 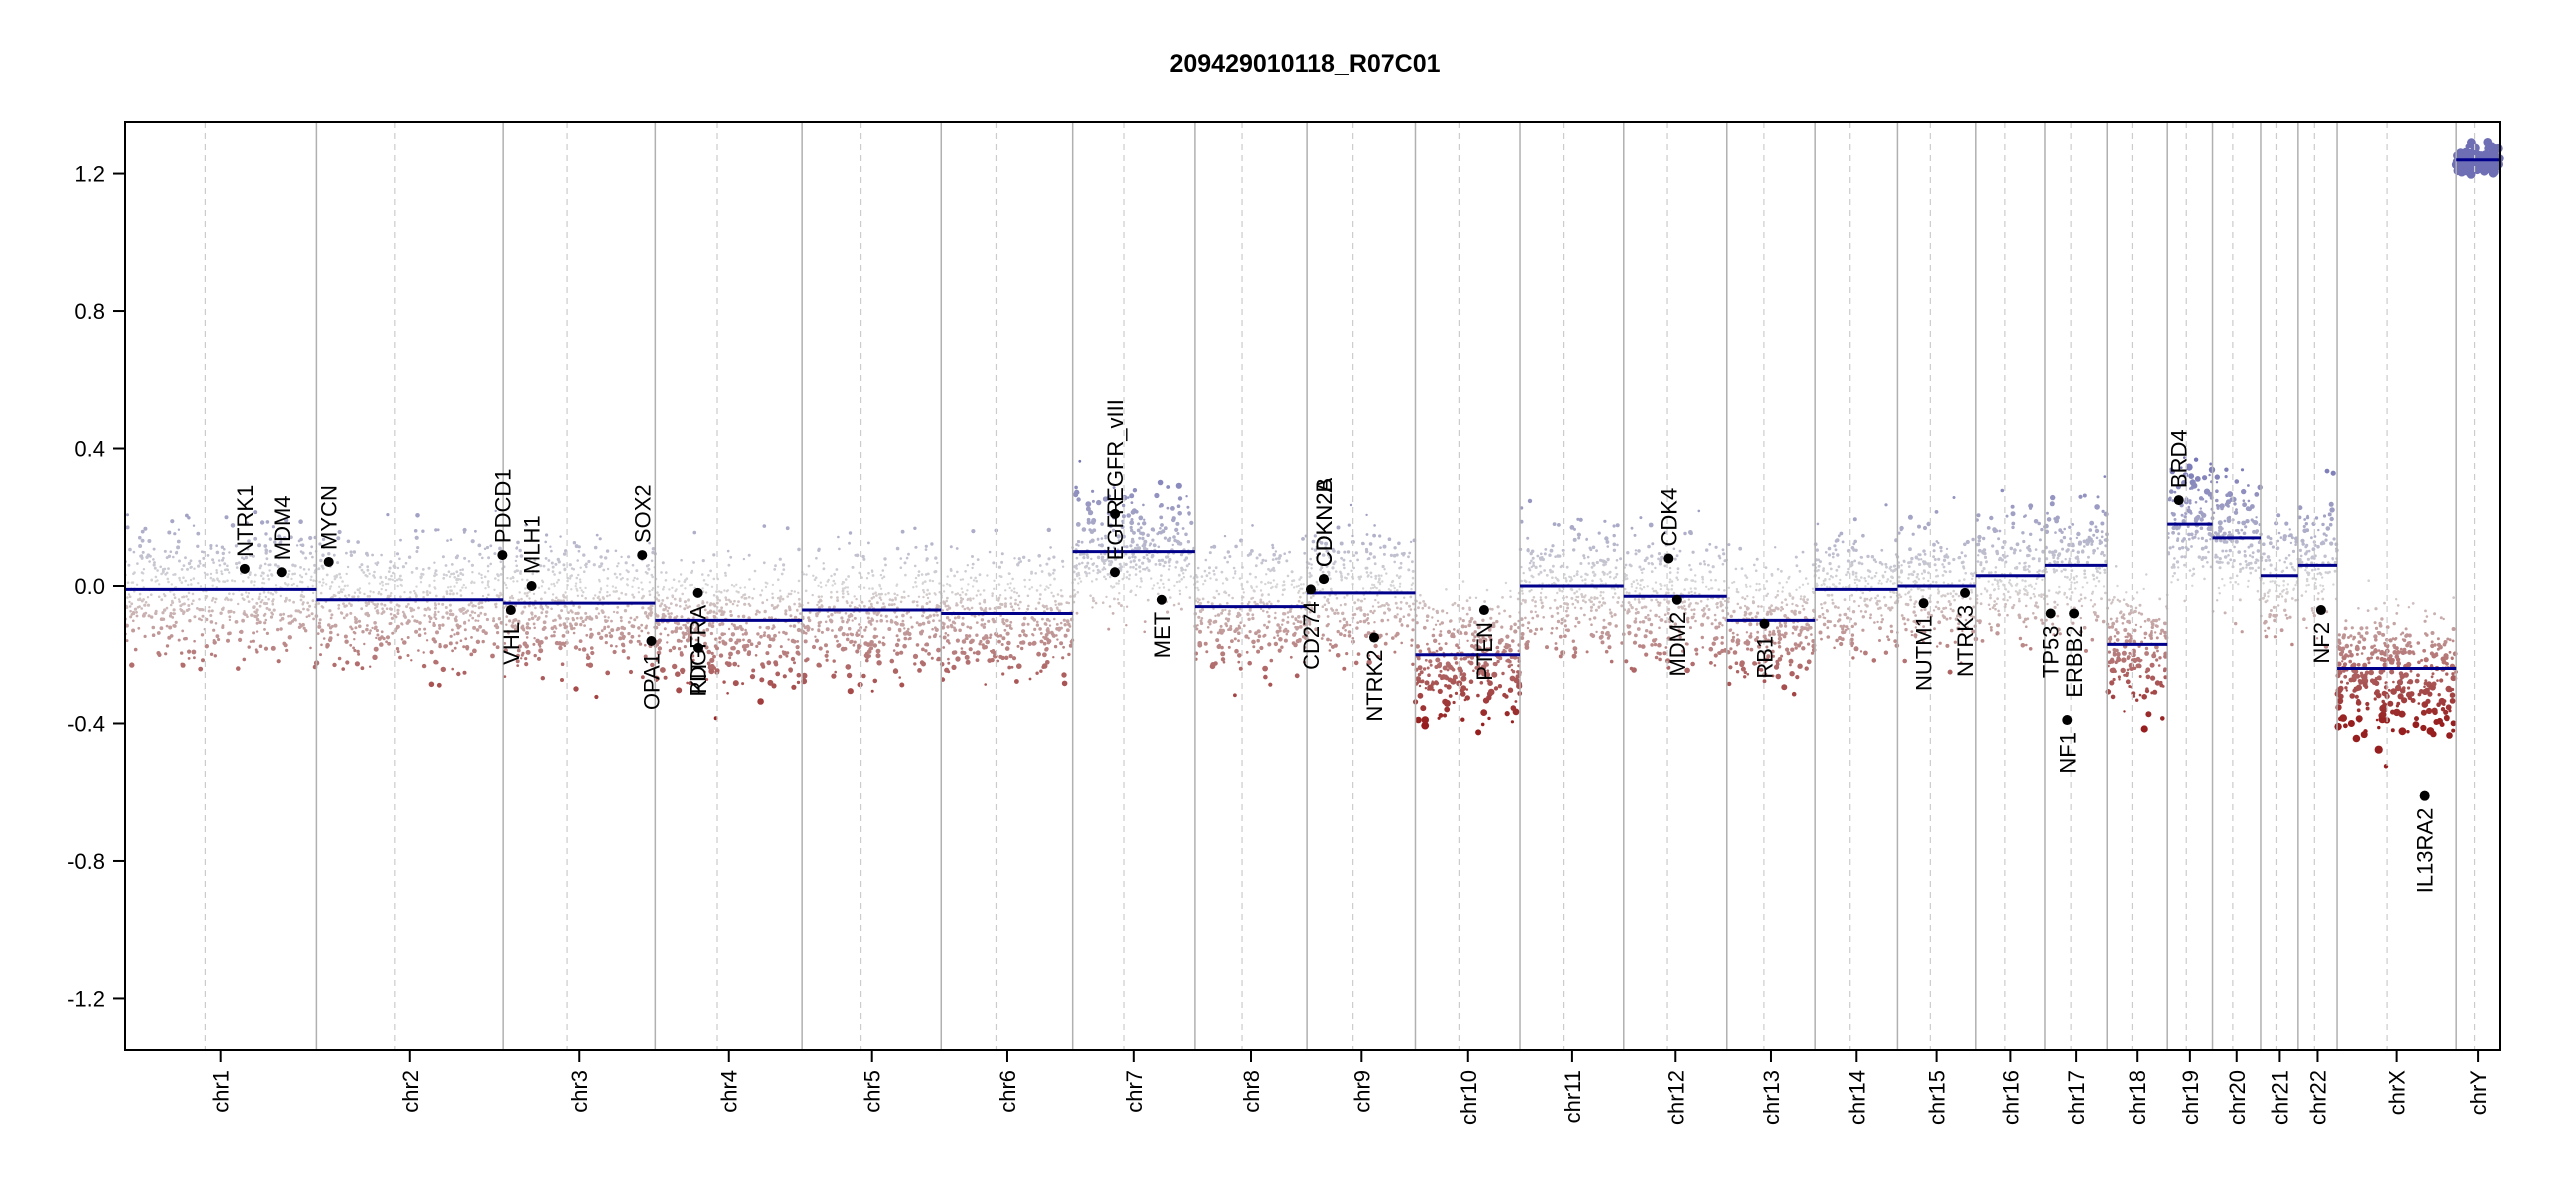 What do you see at coordinates (1304, 64) in the screenshot?
I see `chart-title: 209429010118_R07C01` at bounding box center [1304, 64].